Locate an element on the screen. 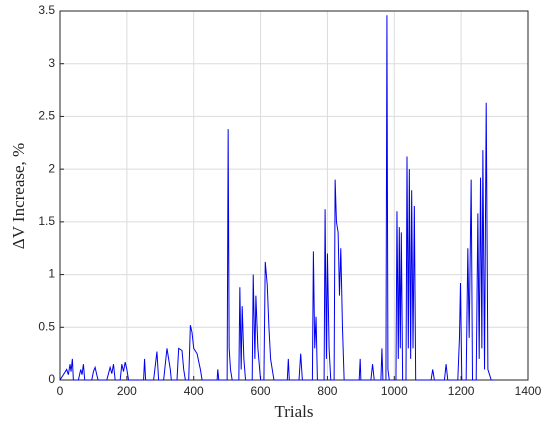 Image resolution: width=550 pixels, height=433 pixels. y-tick-label: 2.5 is located at coordinates (46, 116).